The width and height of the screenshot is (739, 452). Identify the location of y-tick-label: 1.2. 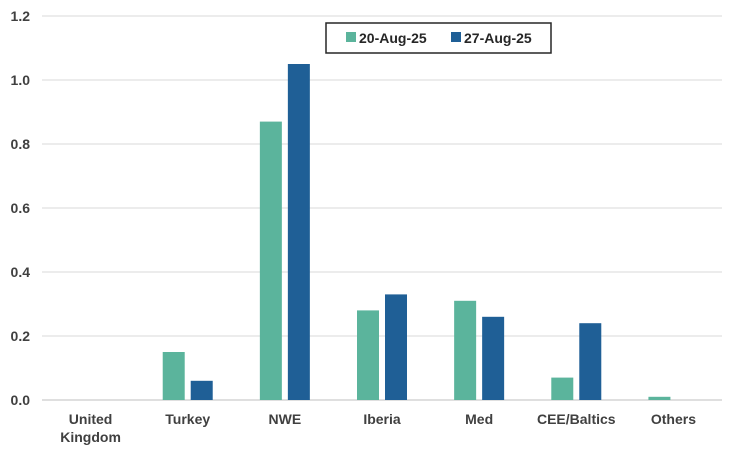
(21, 16).